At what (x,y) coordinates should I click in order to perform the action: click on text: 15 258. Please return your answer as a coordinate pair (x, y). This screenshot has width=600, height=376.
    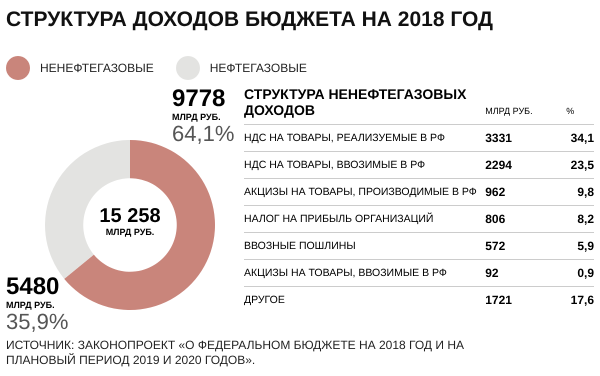
    Looking at the image, I should click on (130, 216).